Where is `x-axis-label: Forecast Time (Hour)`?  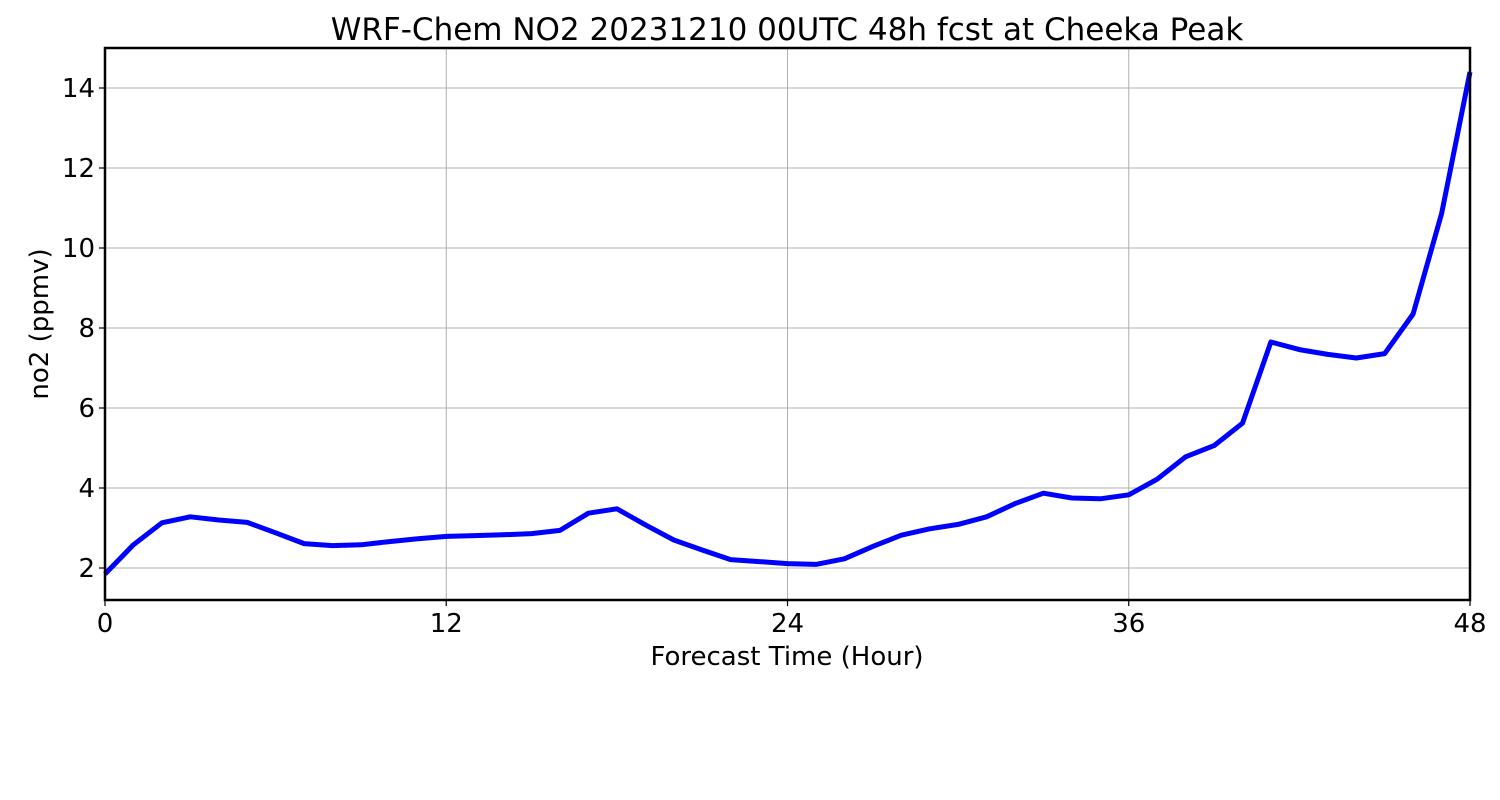 x-axis-label: Forecast Time (Hour) is located at coordinates (786, 657).